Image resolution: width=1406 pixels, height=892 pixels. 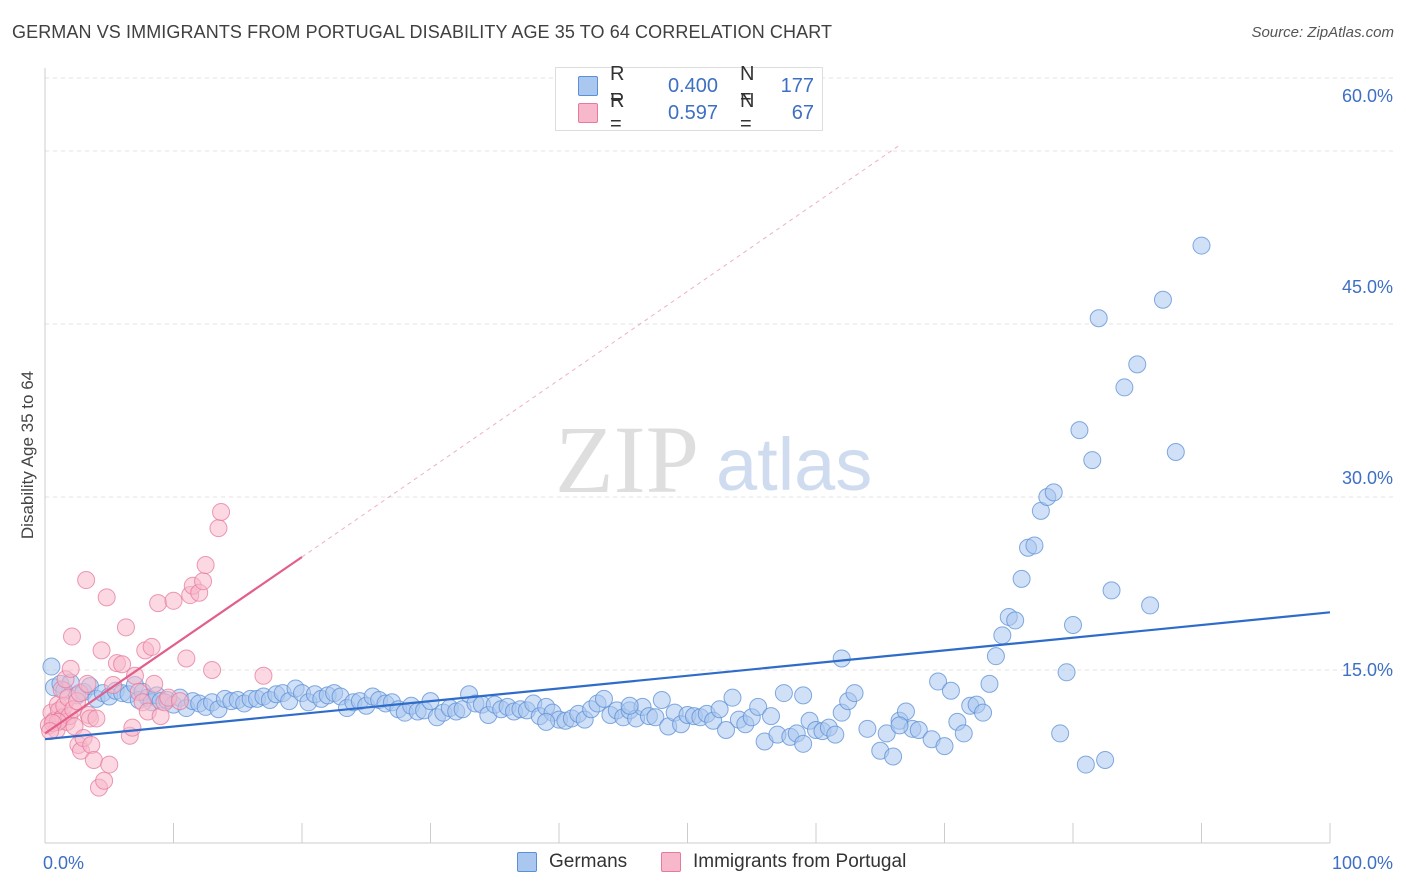 What do you see at coordinates (1362, 863) in the screenshot?
I see `x-tick-label-max: 100.0%` at bounding box center [1362, 863].